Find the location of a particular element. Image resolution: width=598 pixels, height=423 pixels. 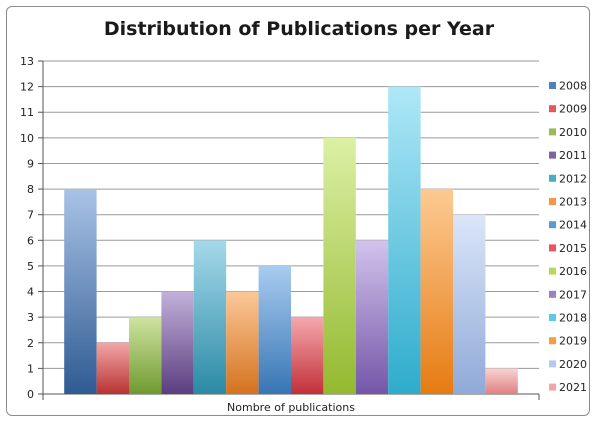

legend-label-2014: 2014 is located at coordinates (573, 225).